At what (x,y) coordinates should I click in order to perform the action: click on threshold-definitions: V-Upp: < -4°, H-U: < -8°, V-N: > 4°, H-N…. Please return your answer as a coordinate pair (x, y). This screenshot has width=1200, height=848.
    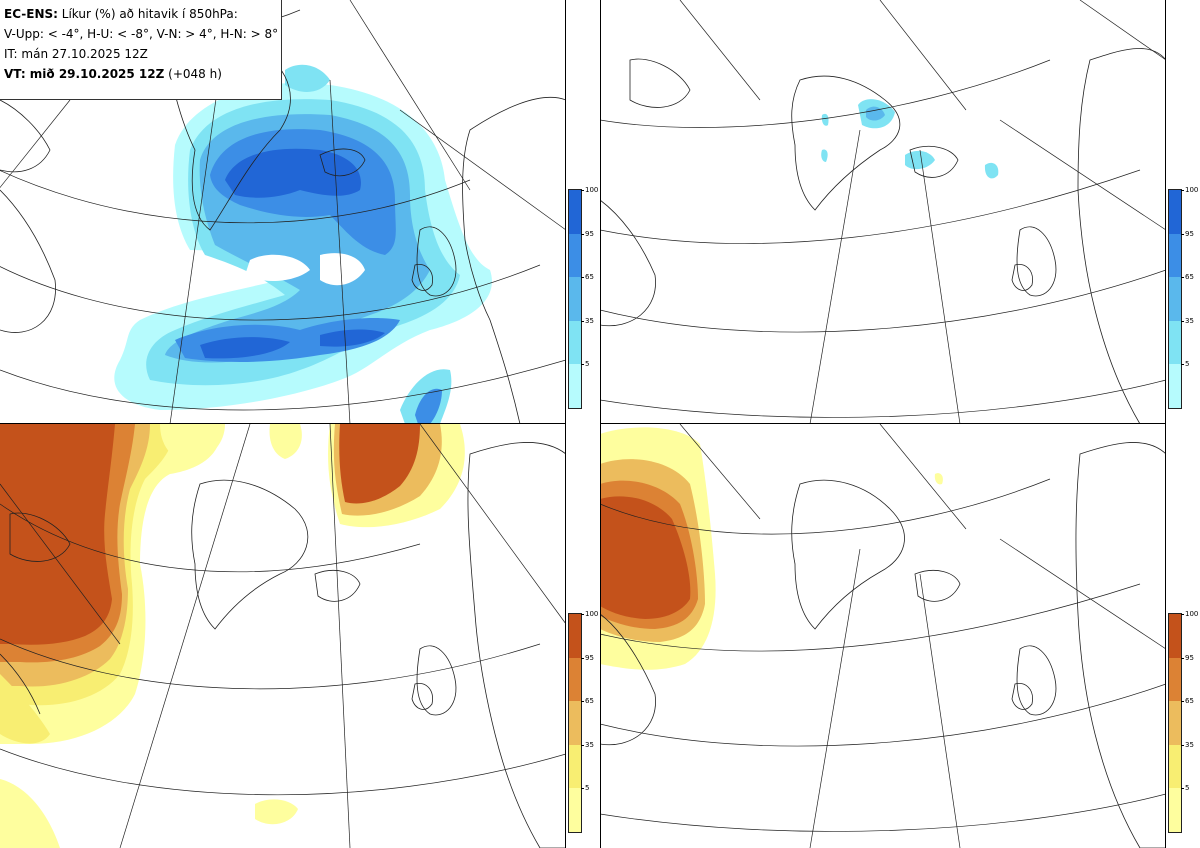
    Looking at the image, I should click on (141, 34).